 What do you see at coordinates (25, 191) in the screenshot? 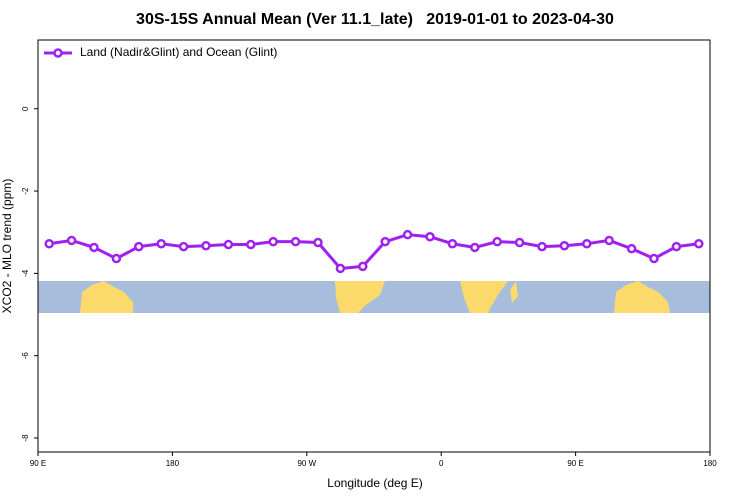
I see `y-tick-label: -2` at bounding box center [25, 191].